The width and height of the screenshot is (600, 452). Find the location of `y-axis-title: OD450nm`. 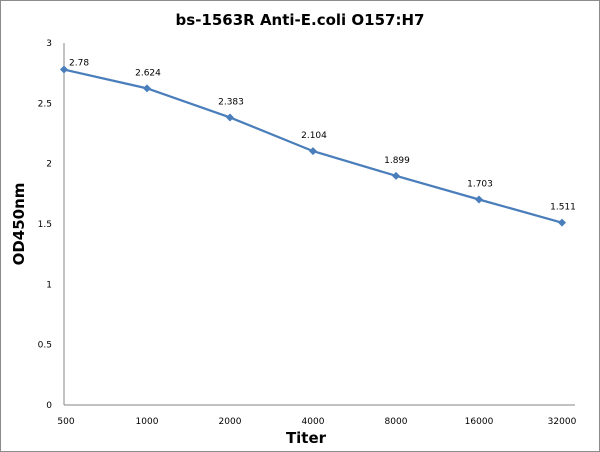

y-axis-title: OD450nm is located at coordinates (19, 224).